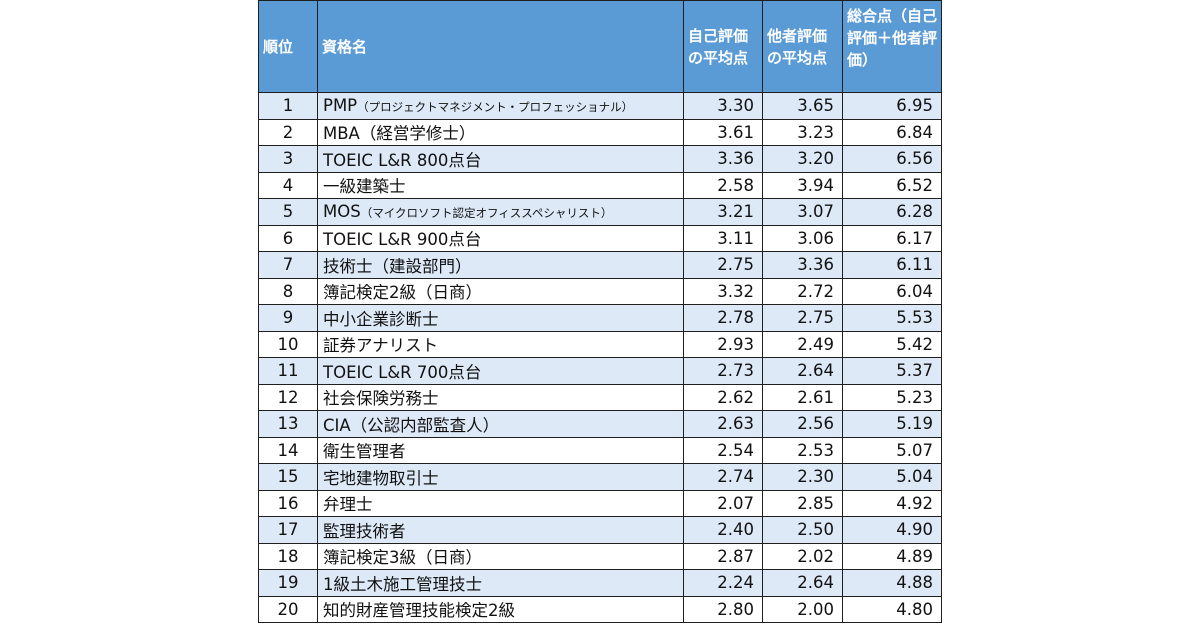 The height and width of the screenshot is (630, 1200). I want to click on table-row: 18 簿記検定3級（日商） 2.87 2.02 4.89, so click(600, 556).